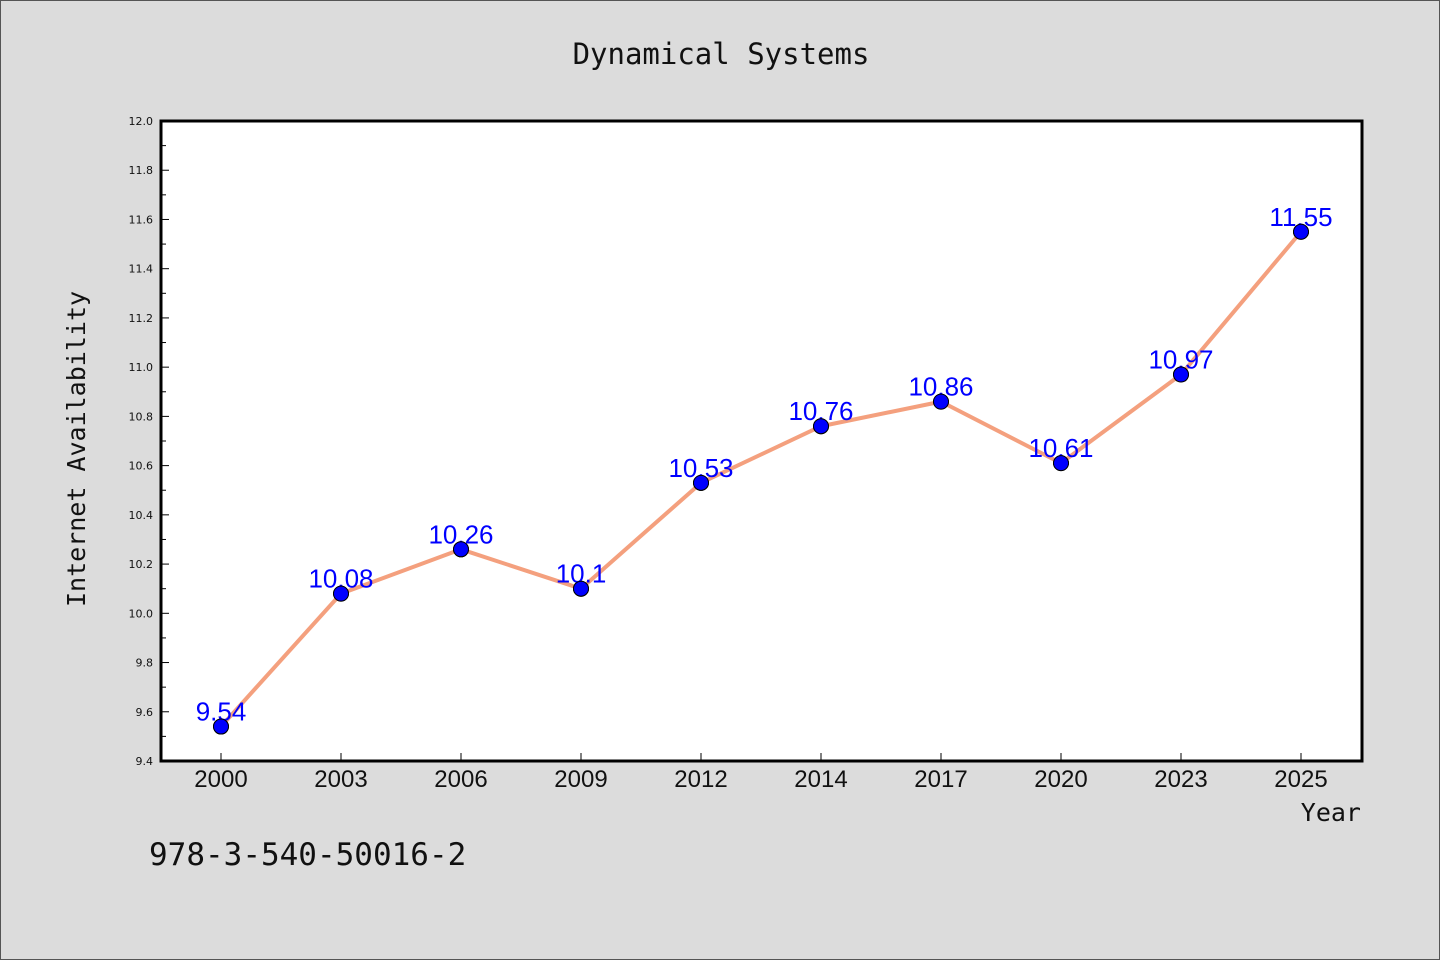 The height and width of the screenshot is (960, 1440). Describe the element at coordinates (145, 663) in the screenshot. I see `y-tick-label: 9.8` at that location.